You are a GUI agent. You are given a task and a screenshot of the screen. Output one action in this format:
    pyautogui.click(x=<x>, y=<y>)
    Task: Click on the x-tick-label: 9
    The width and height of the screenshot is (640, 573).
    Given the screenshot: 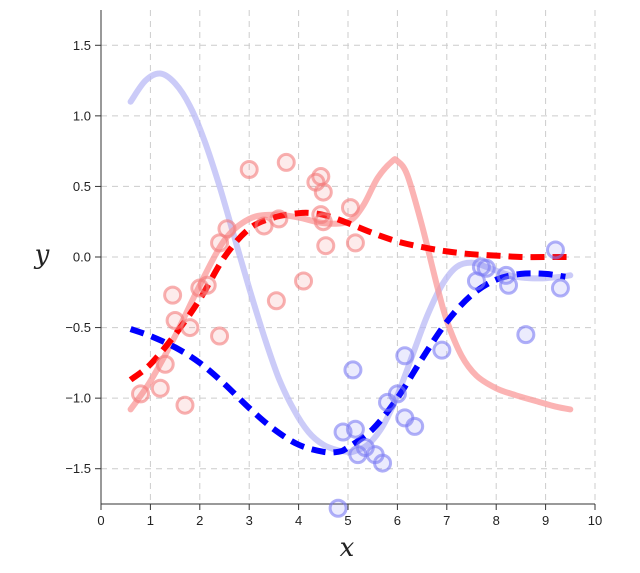 What is the action you would take?
    pyautogui.click(x=545, y=520)
    